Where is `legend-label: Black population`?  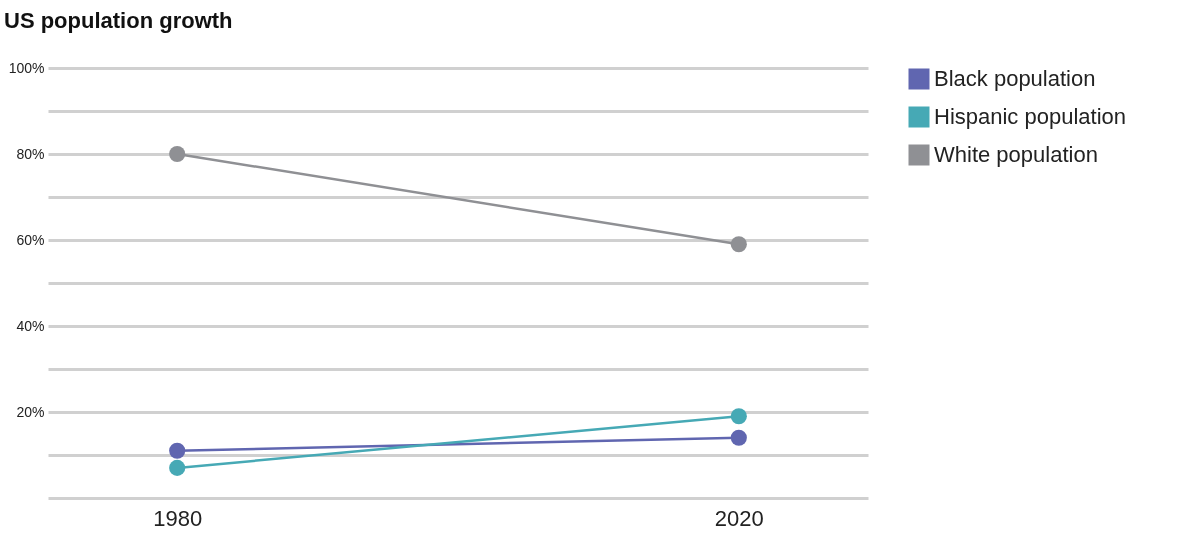
legend-label: Black population is located at coordinates (1015, 78).